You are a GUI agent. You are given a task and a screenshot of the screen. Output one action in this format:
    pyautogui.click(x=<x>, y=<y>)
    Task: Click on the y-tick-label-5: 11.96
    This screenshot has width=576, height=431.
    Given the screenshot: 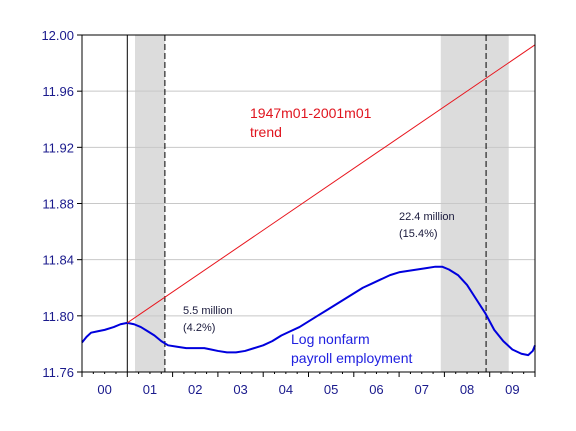 What is the action you would take?
    pyautogui.click(x=58, y=91)
    